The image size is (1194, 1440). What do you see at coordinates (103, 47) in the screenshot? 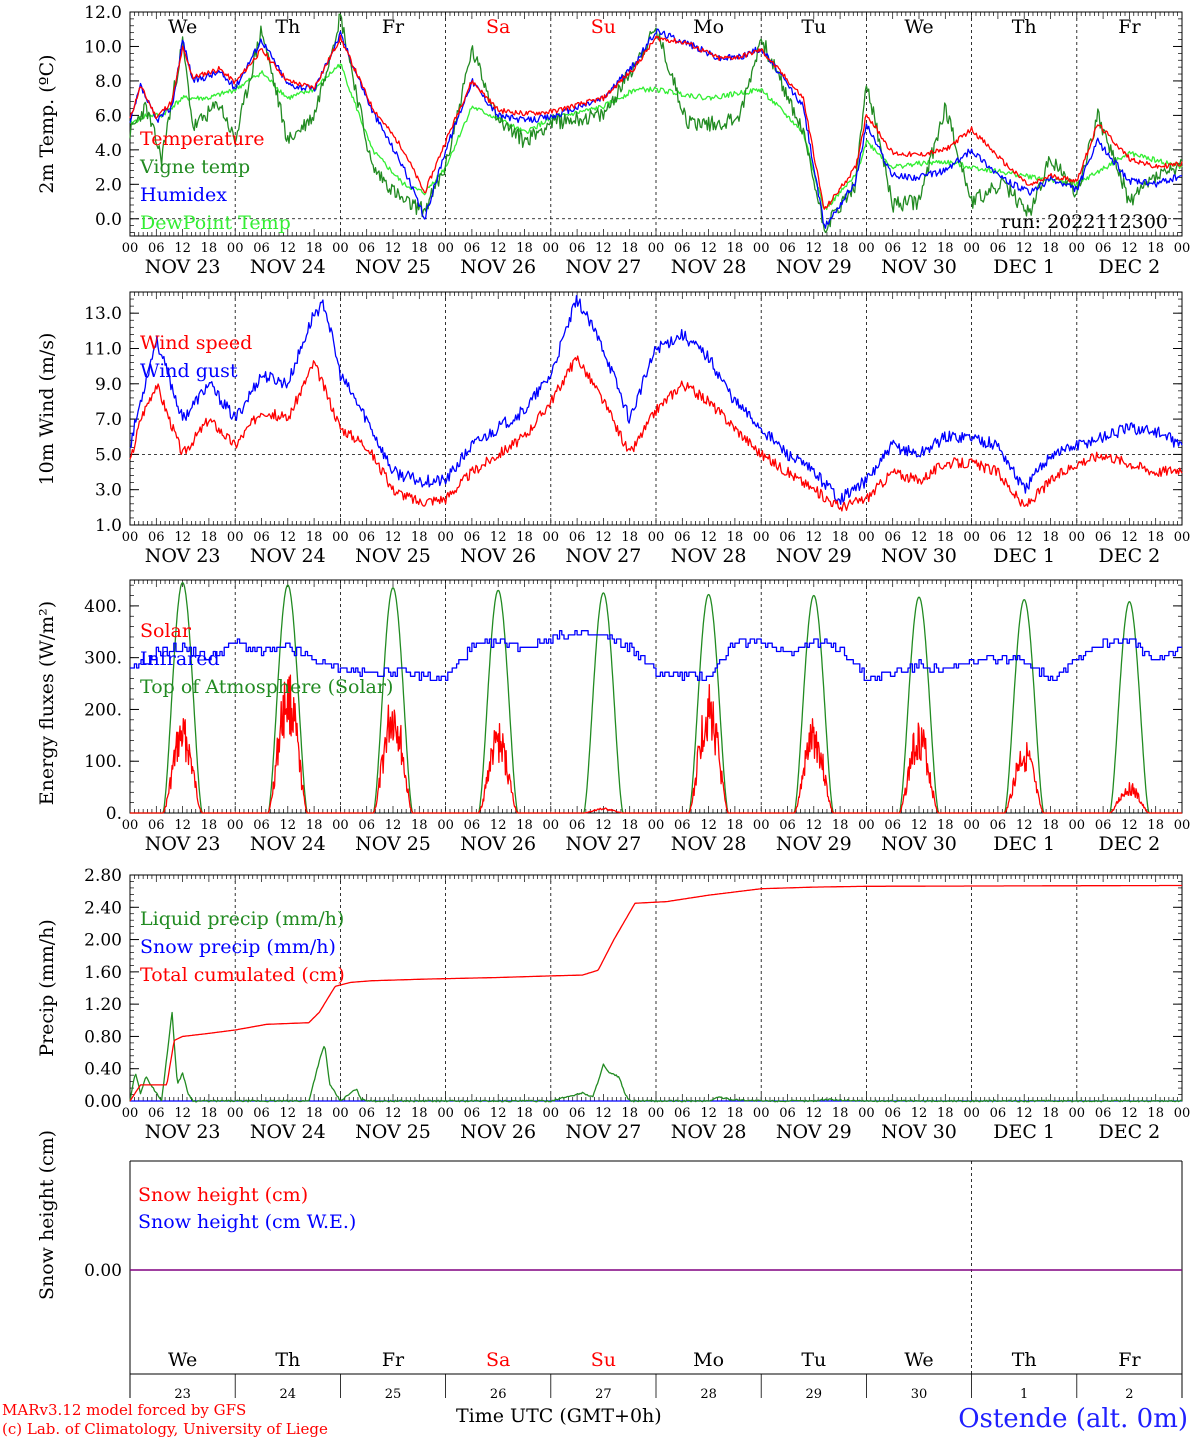
I see `y-tick-label: 10.0` at bounding box center [103, 47].